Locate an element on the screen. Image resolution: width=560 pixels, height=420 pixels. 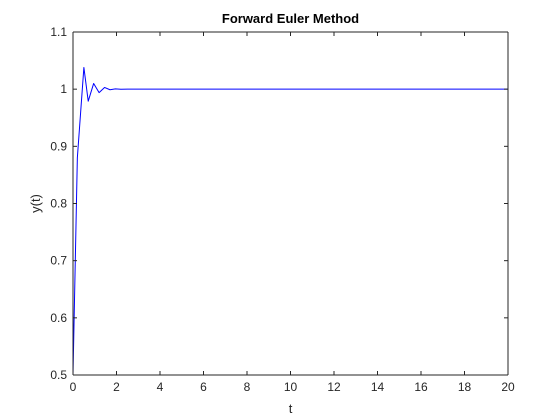
y-tick-label: 0.7 is located at coordinates (58, 261).